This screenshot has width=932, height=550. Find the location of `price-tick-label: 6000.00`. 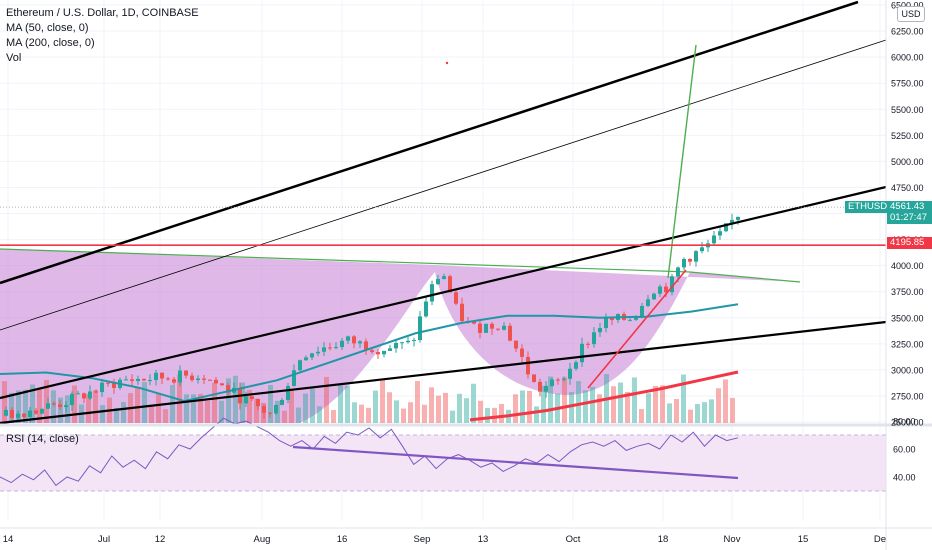

price-tick-label: 6000.00 is located at coordinates (907, 58).